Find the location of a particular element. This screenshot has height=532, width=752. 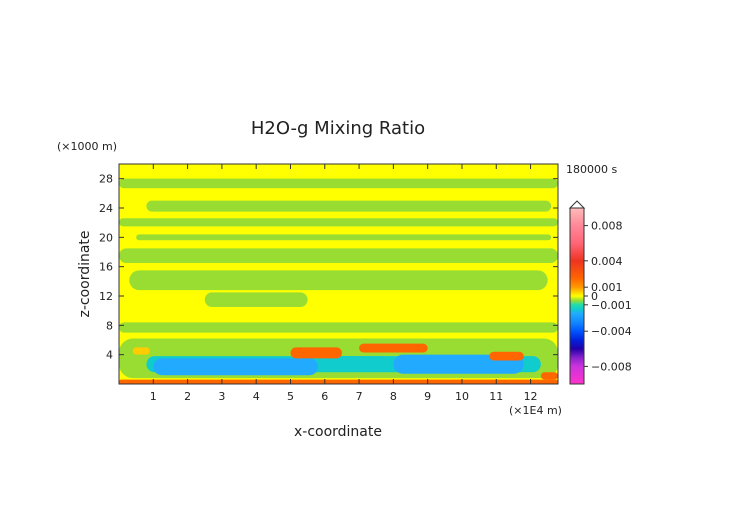

x-tick-label: 11 is located at coordinates (496, 396).